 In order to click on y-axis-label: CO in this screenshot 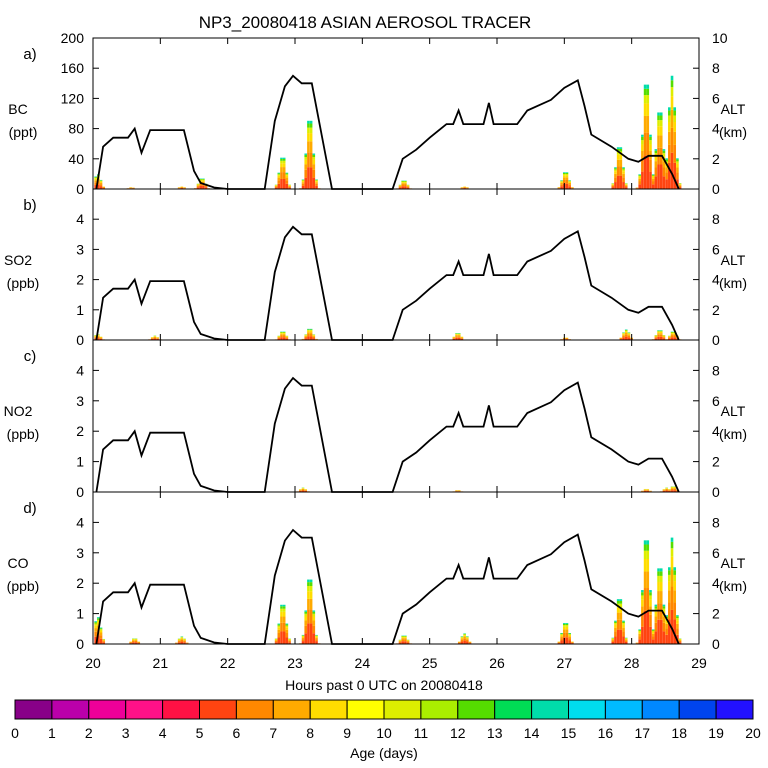, I will do `click(18, 563)`.